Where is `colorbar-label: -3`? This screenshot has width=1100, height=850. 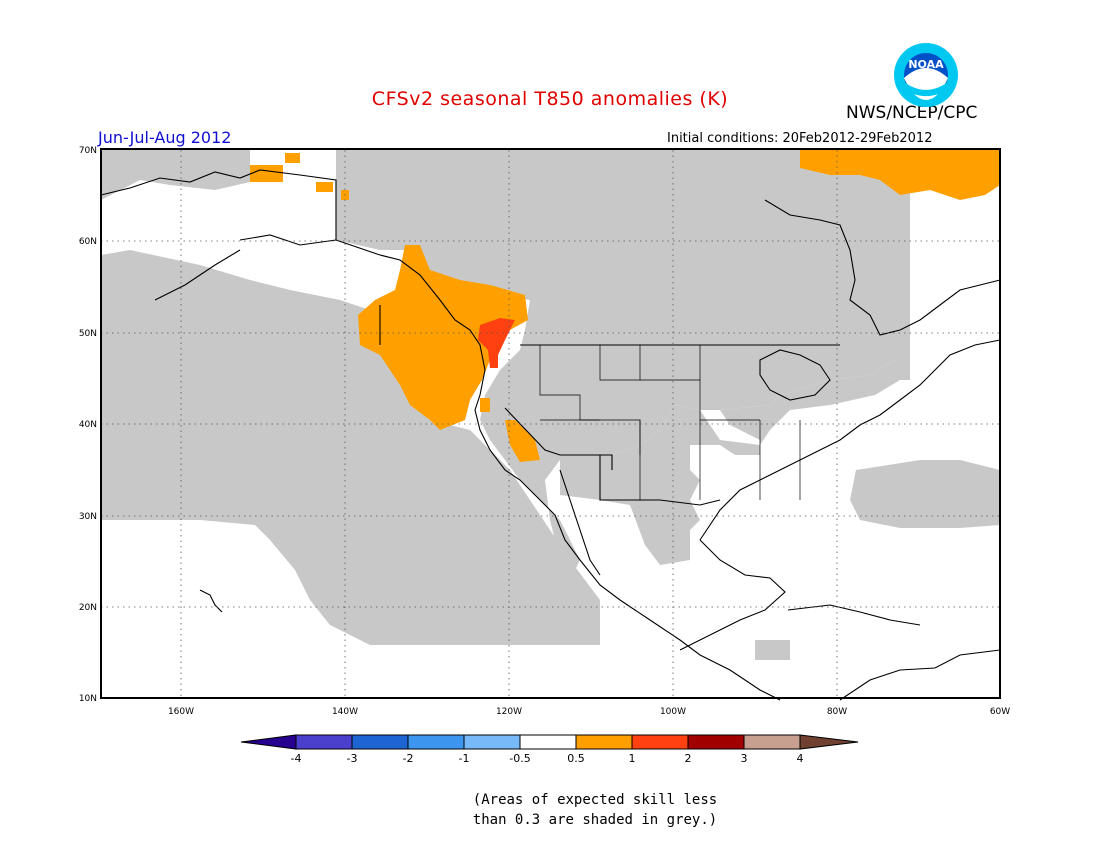 colorbar-label: -3 is located at coordinates (352, 758).